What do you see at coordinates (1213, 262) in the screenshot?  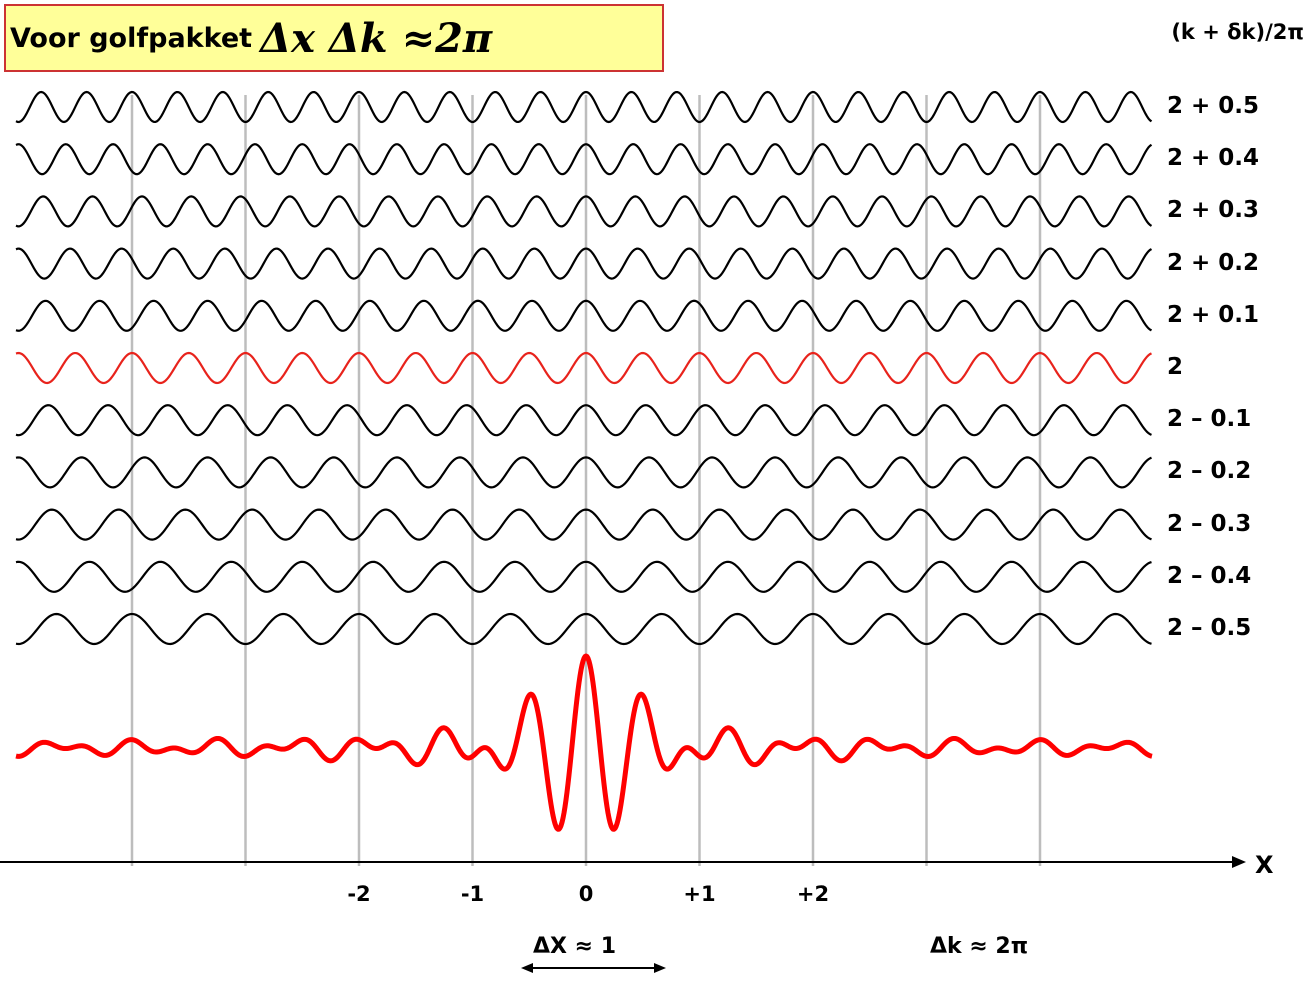 I see `wave-label: 2 + 0.2` at bounding box center [1213, 262].